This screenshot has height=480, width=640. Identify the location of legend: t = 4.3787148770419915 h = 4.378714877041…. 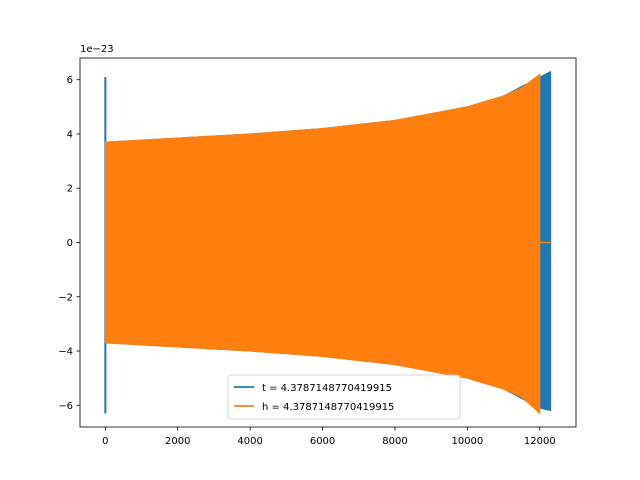
(344, 397).